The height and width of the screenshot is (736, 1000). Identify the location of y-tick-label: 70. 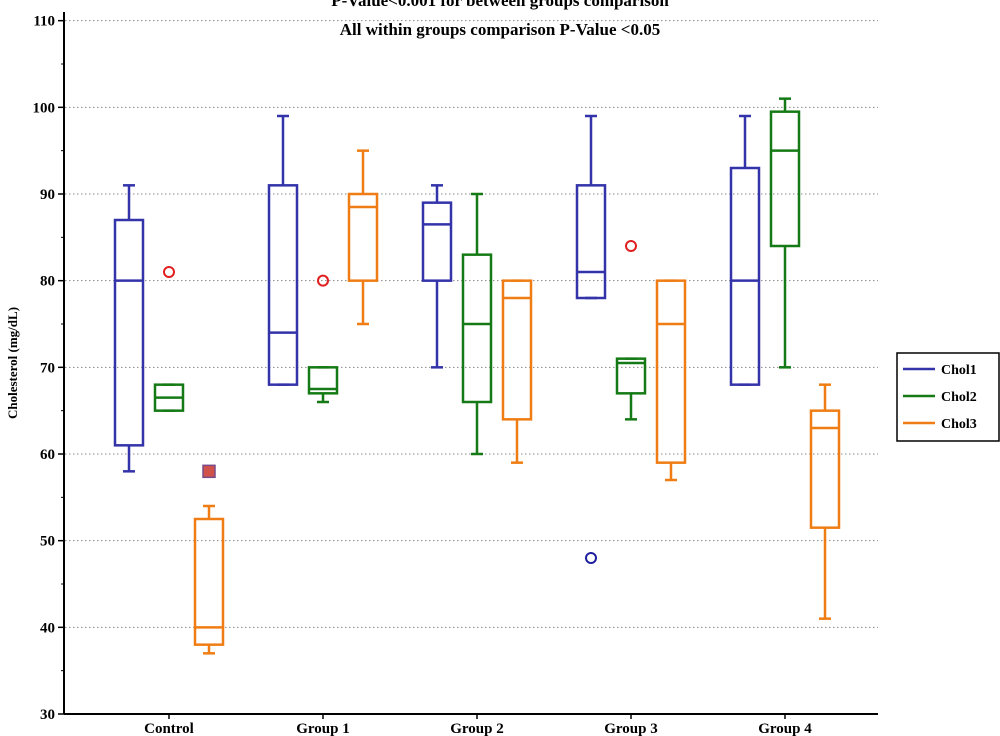
(47, 368).